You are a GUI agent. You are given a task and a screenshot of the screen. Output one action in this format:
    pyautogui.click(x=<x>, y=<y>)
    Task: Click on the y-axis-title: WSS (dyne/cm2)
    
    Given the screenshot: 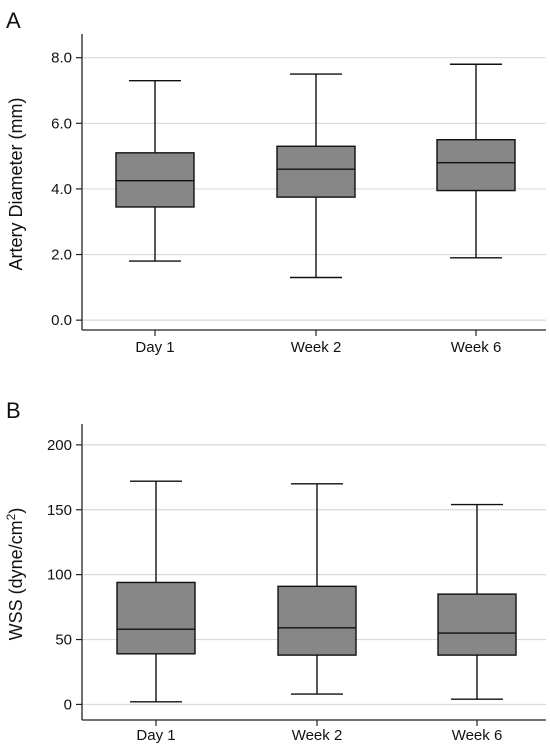 What is the action you would take?
    pyautogui.click(x=15, y=574)
    